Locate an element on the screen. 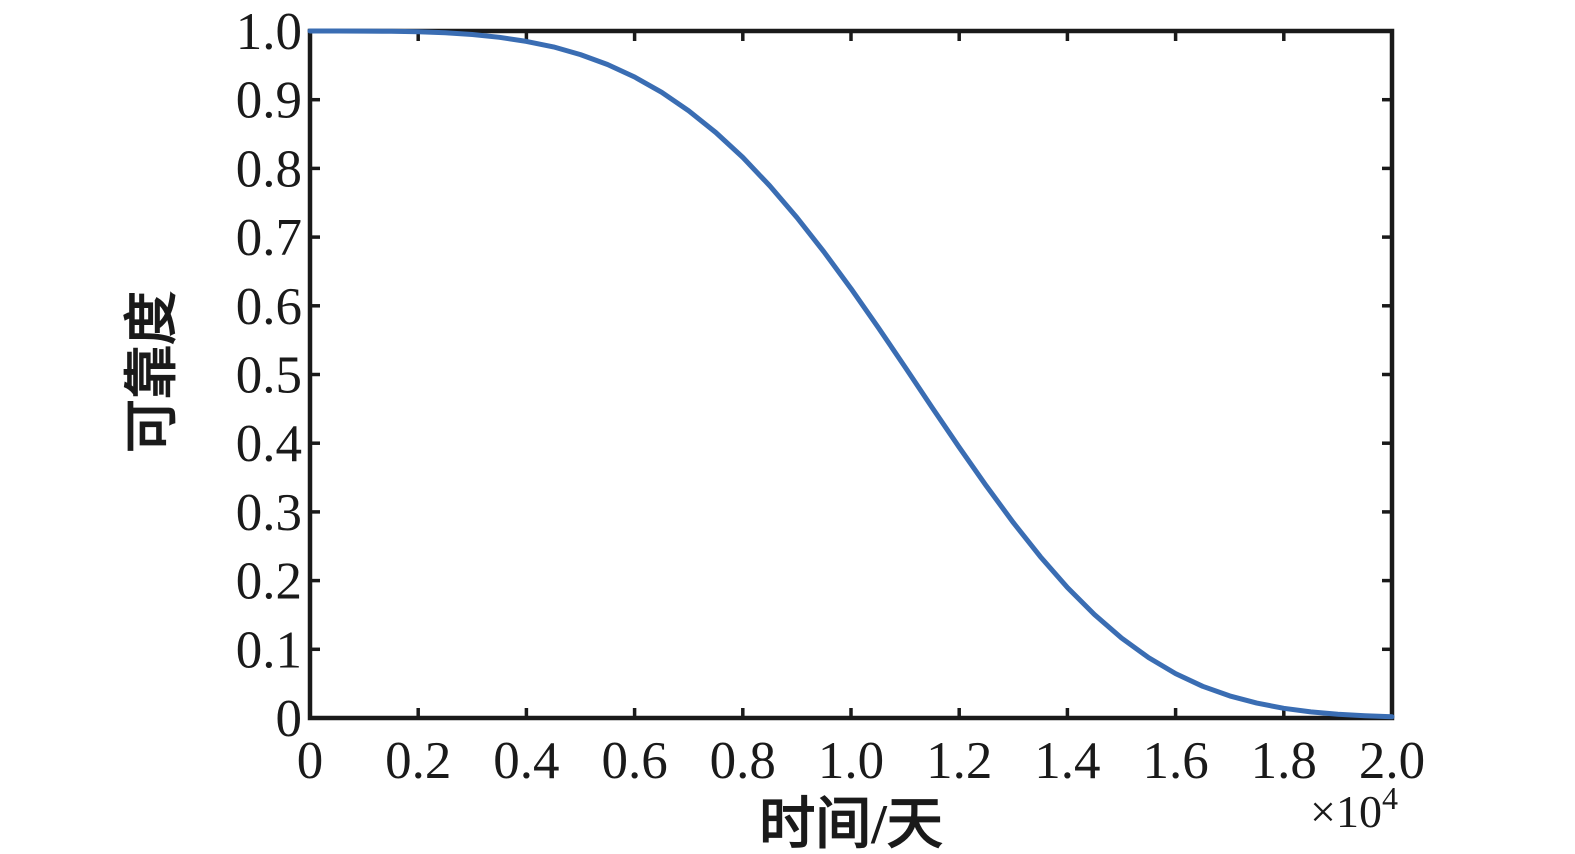  y-tick-label: 0.2 is located at coordinates (269, 582).